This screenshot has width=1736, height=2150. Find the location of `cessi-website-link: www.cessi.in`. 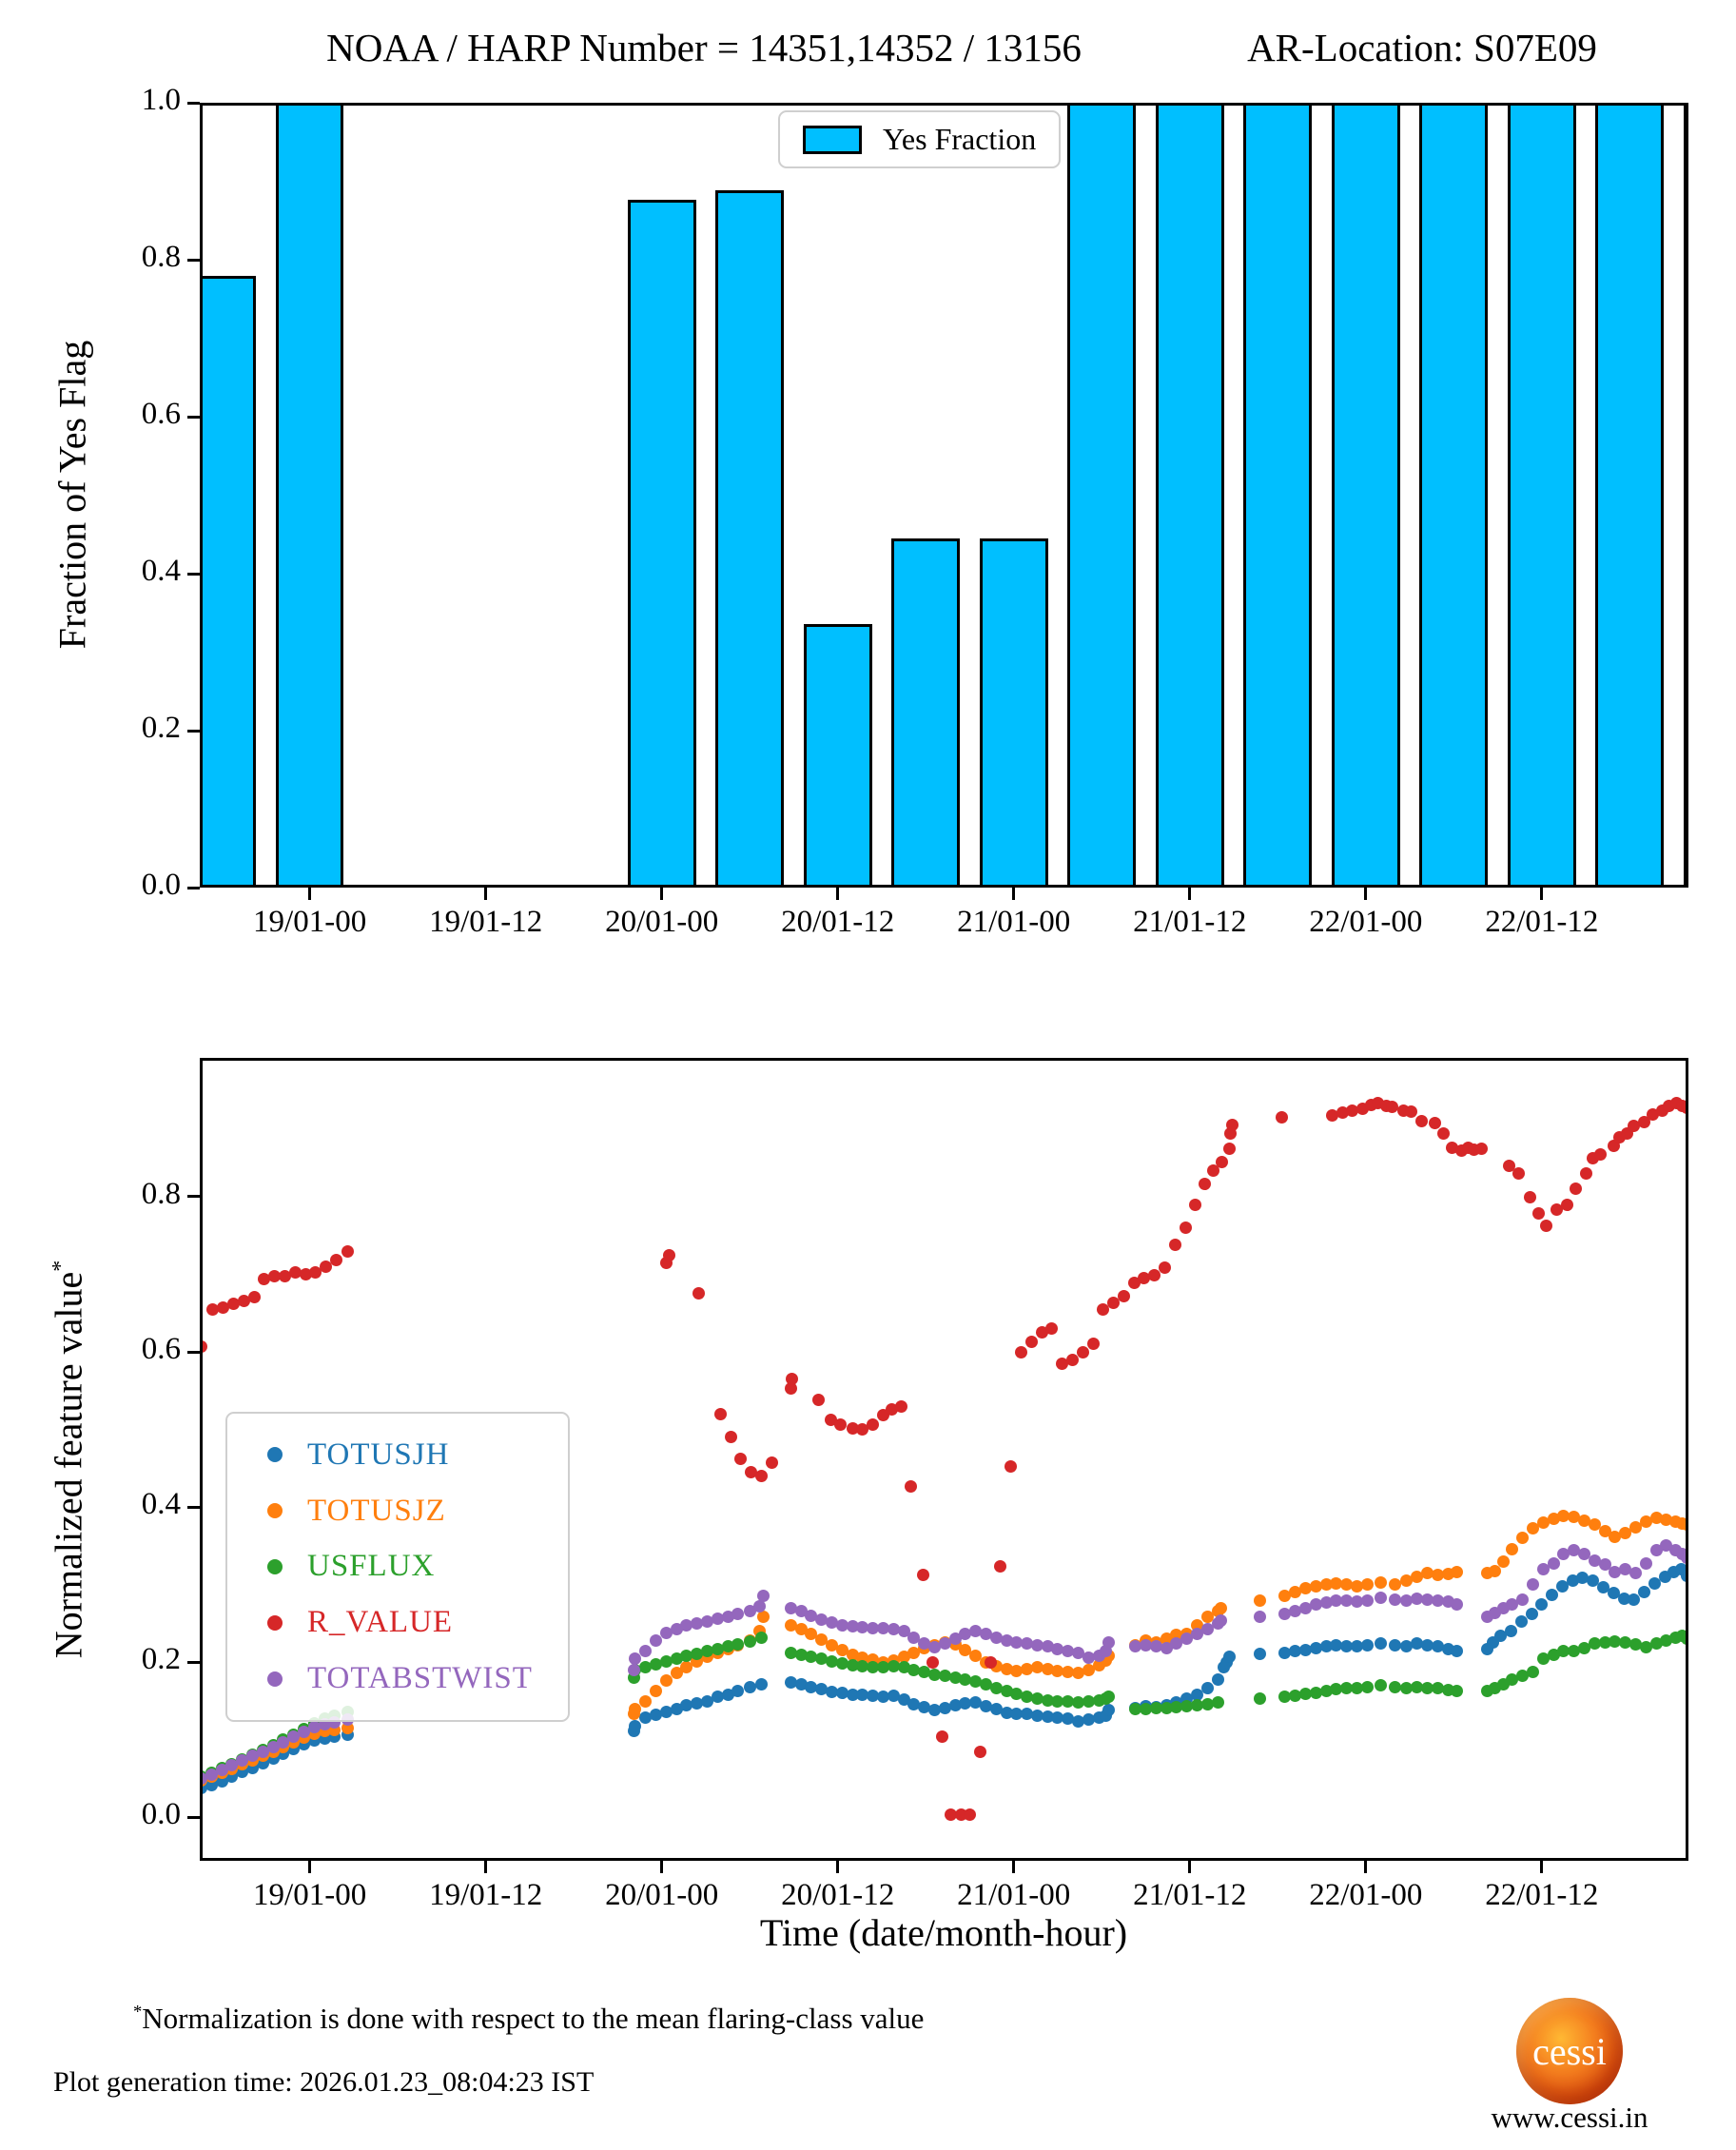

cessi-website-link: www.cessi.in is located at coordinates (1570, 2117).